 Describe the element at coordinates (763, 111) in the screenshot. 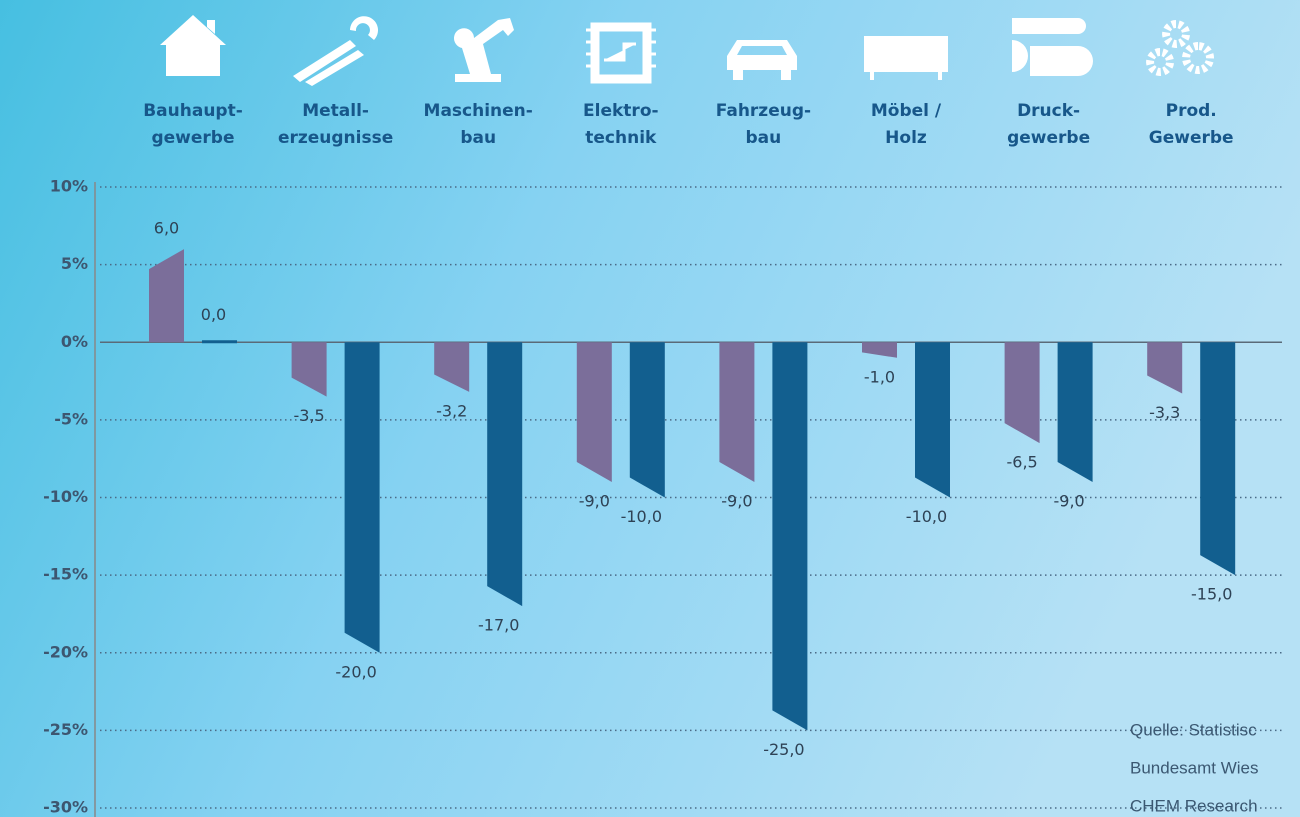

I see `x-tick-label: Fahrzeug-` at that location.